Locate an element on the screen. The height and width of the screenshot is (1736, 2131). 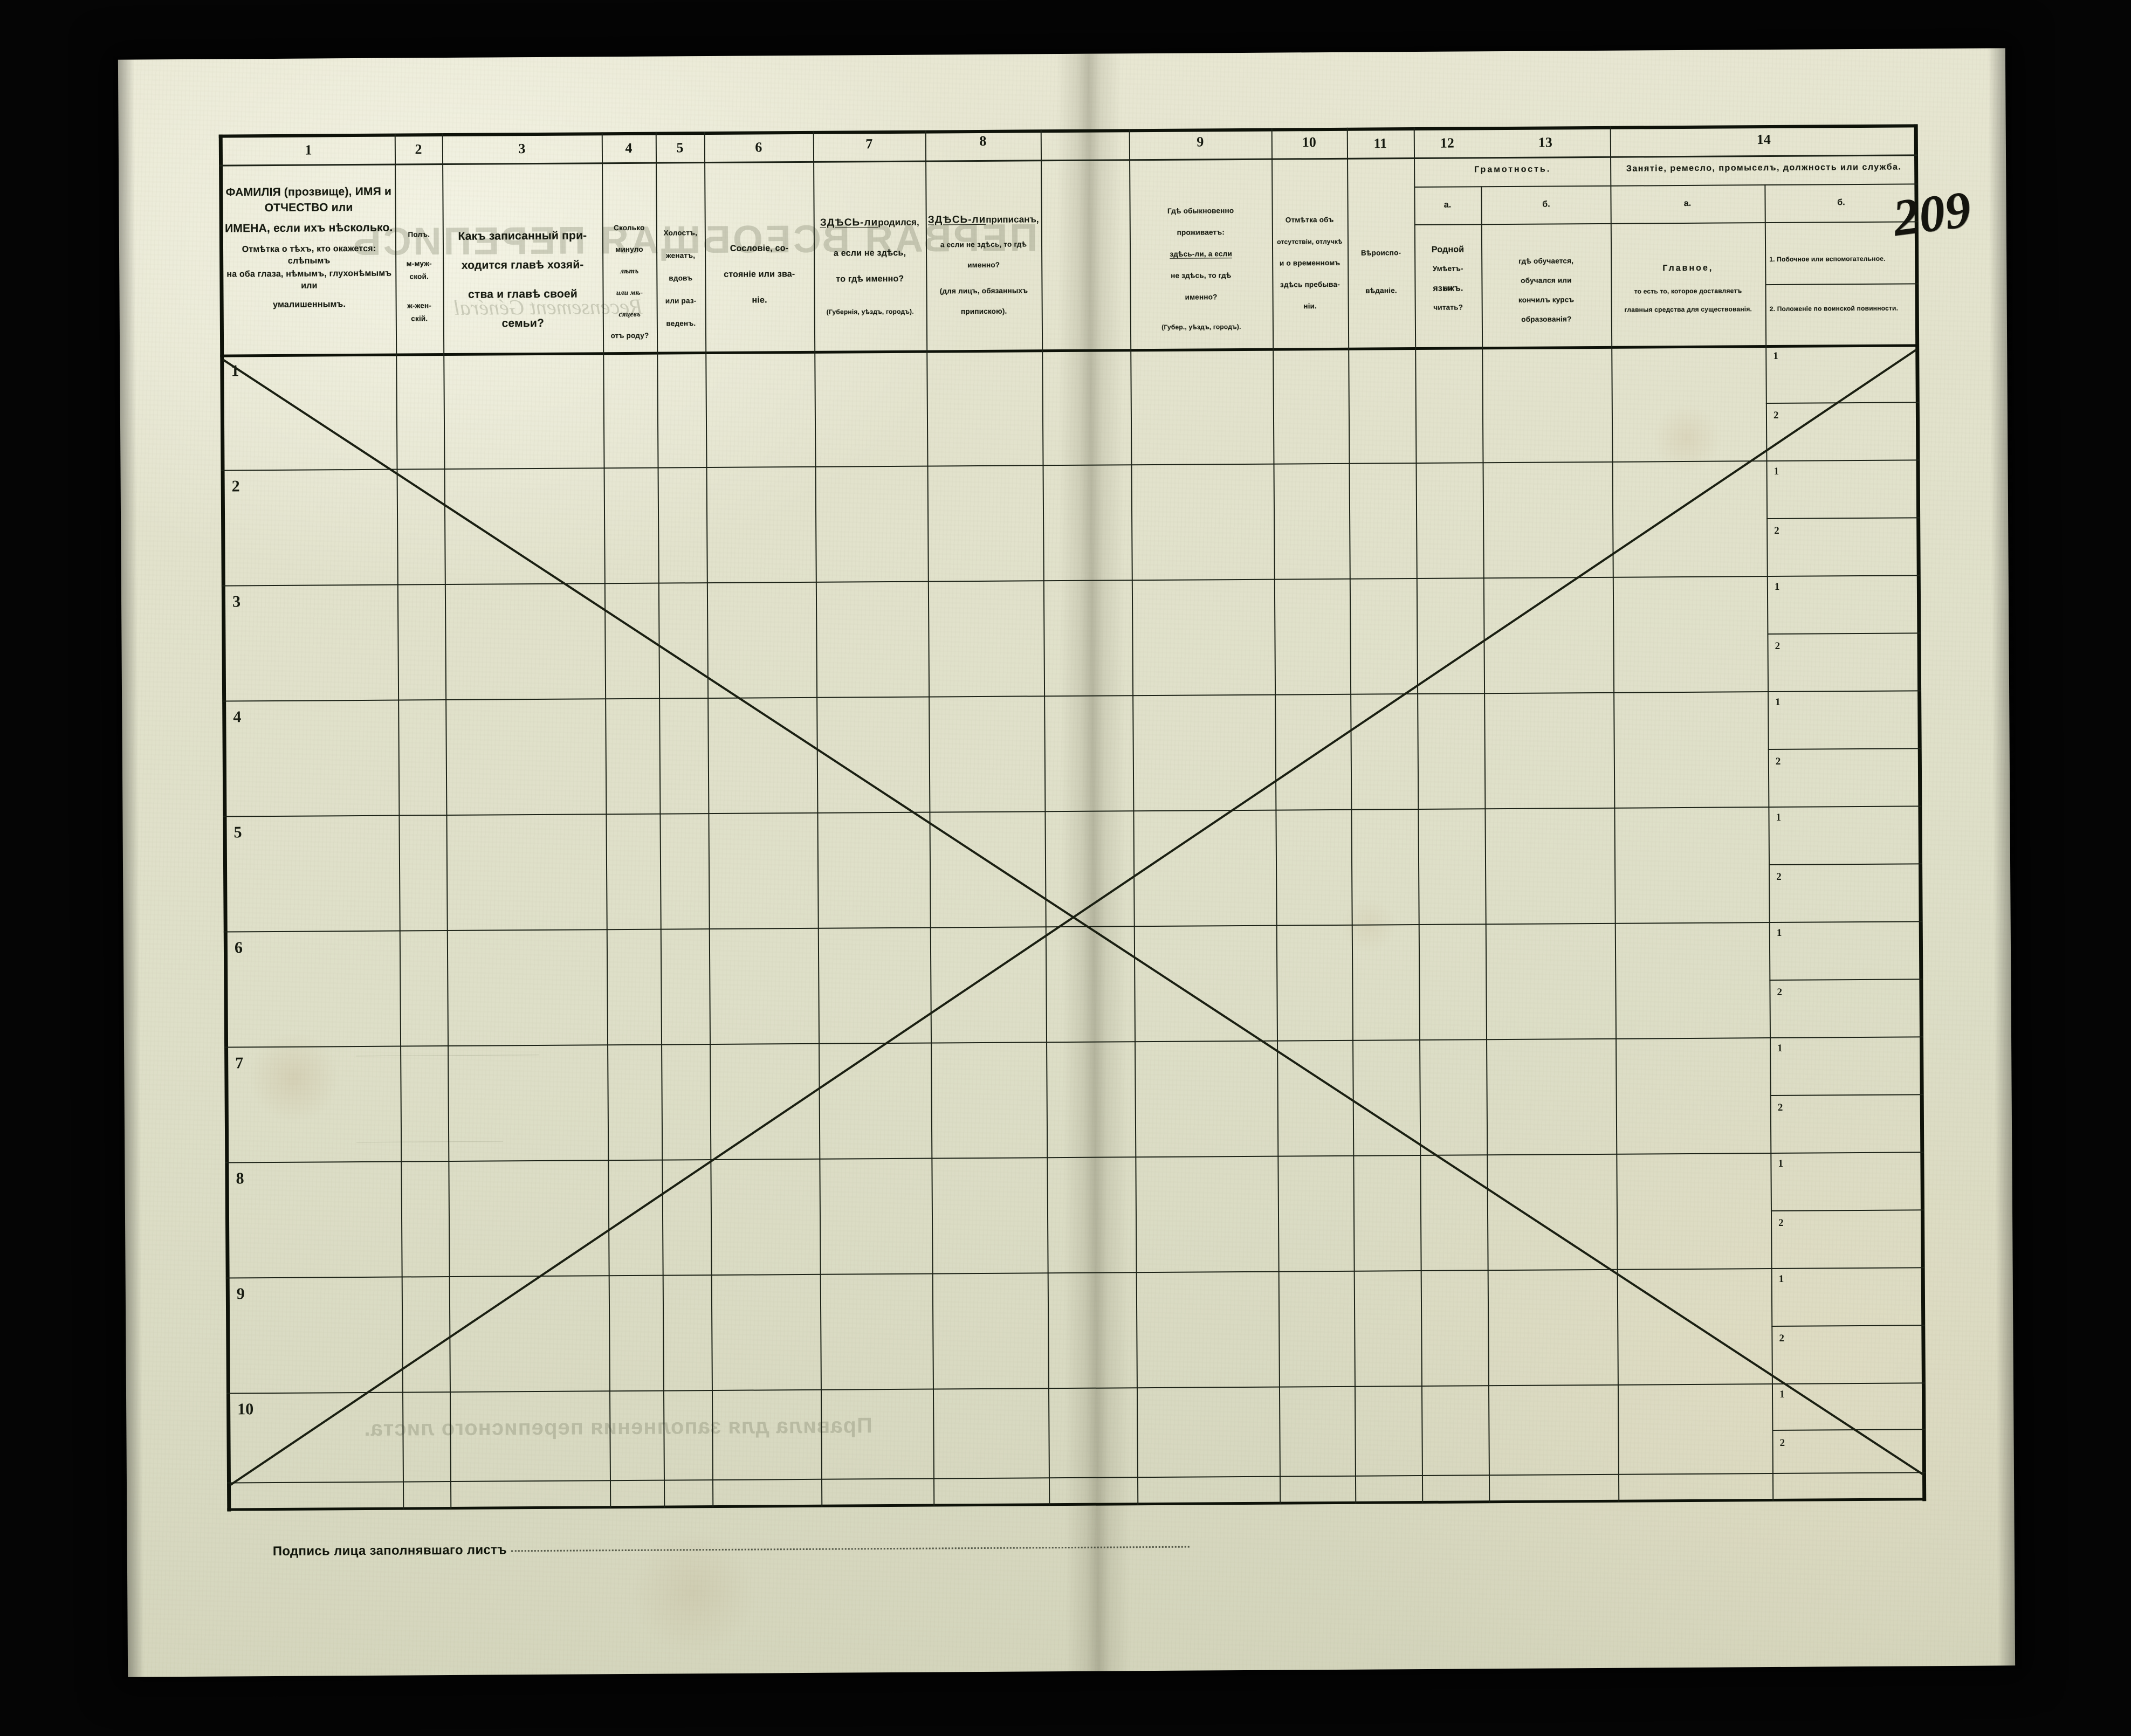
col14a-line-1: то есть то, которое доставляетъ is located at coordinates (1688, 291).